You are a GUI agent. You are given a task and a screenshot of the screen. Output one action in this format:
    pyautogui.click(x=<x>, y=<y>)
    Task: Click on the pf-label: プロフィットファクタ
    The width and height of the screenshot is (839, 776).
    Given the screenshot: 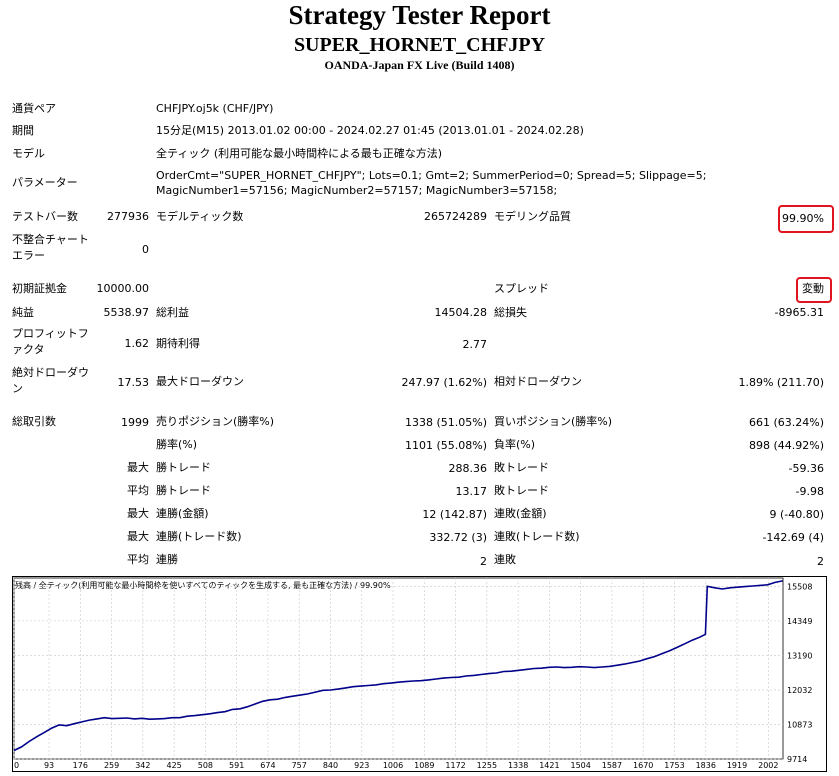 What is the action you would take?
    pyautogui.click(x=50, y=341)
    